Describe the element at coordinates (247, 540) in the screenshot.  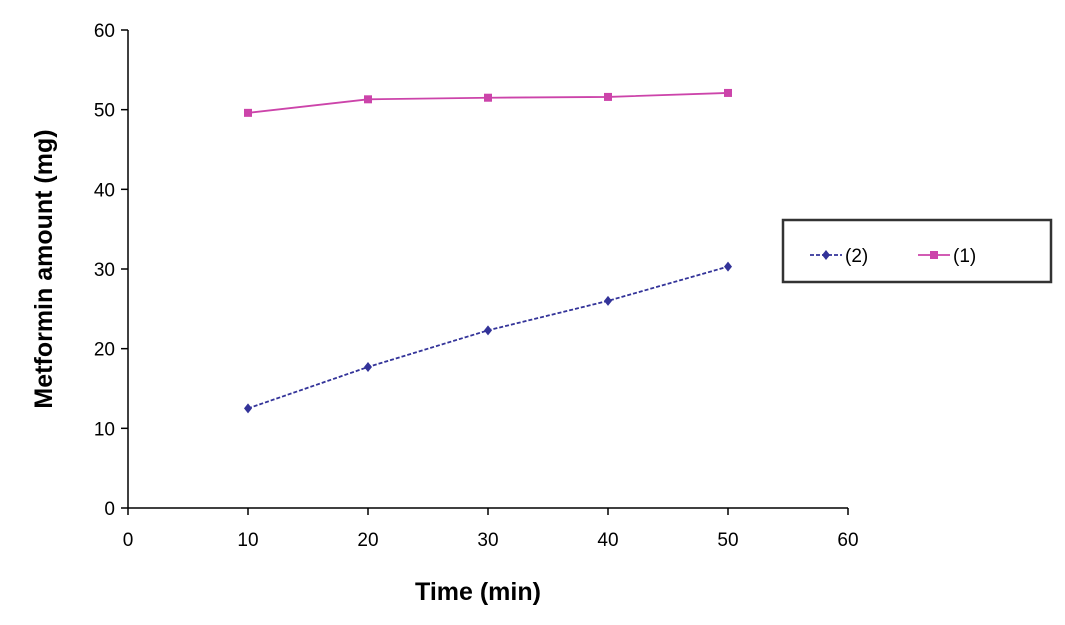
I see `x-tick-label: 10` at that location.